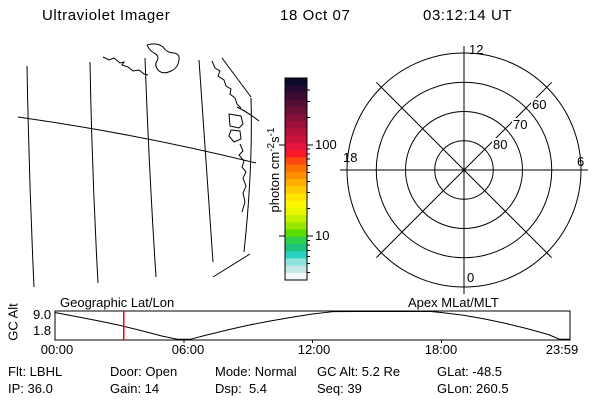  What do you see at coordinates (314, 349) in the screenshot?
I see `time-axis-label-1200: 12:00` at bounding box center [314, 349].